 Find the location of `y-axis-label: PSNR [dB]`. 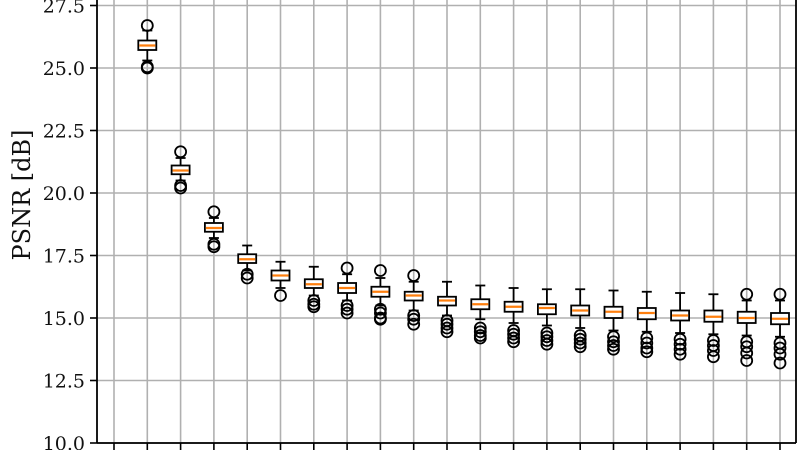

y-axis-label: PSNR [dB] is located at coordinates (22, 194).